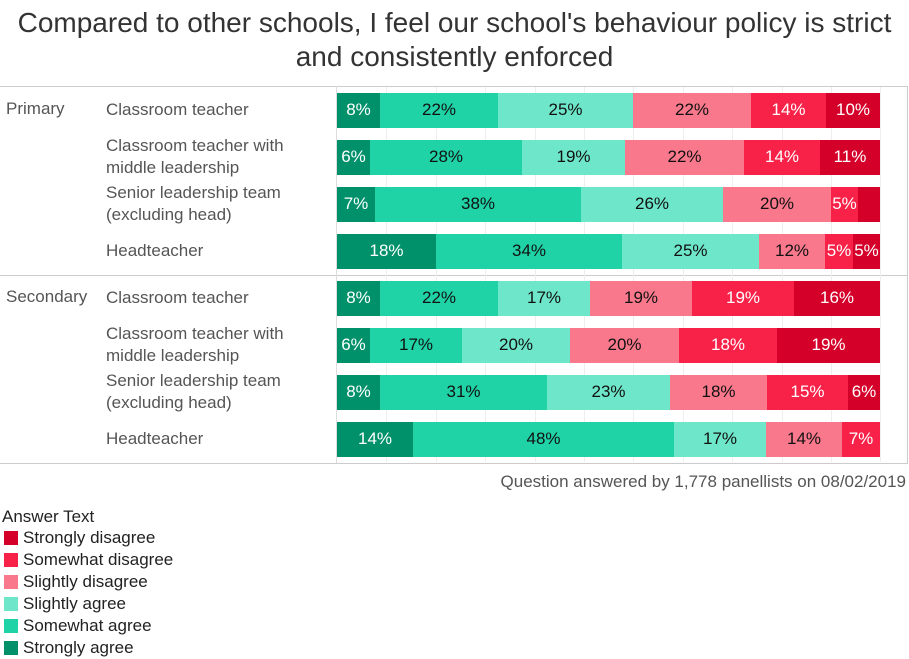 Image resolution: width=909 pixels, height=659 pixels. I want to click on legend-label: Slightly disagree, so click(85, 581).